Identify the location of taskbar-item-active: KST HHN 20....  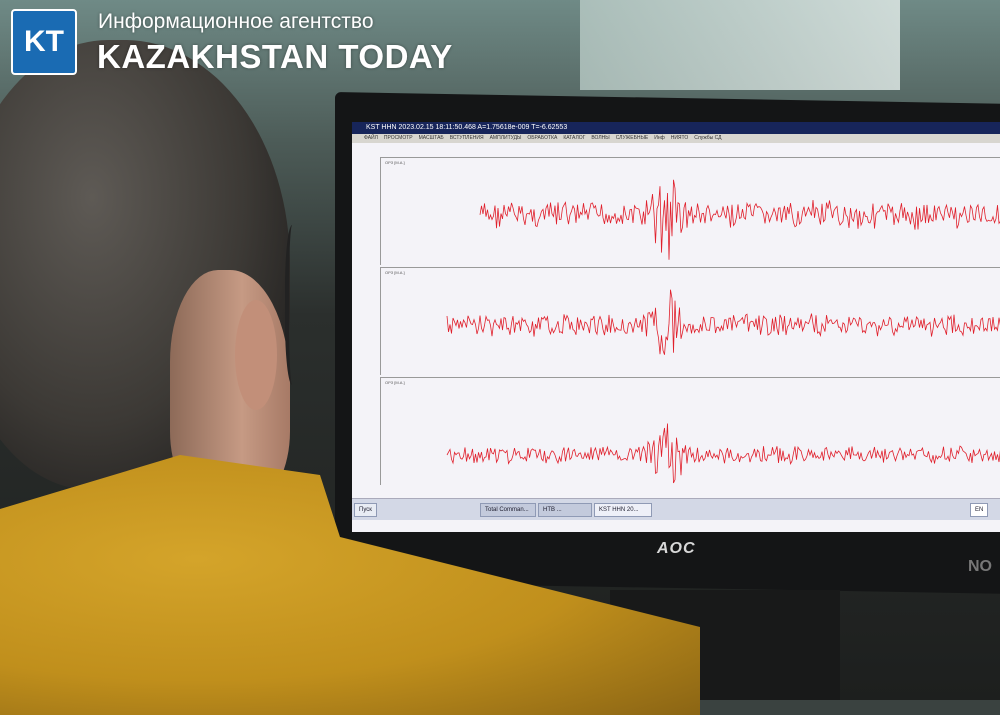
(623, 510).